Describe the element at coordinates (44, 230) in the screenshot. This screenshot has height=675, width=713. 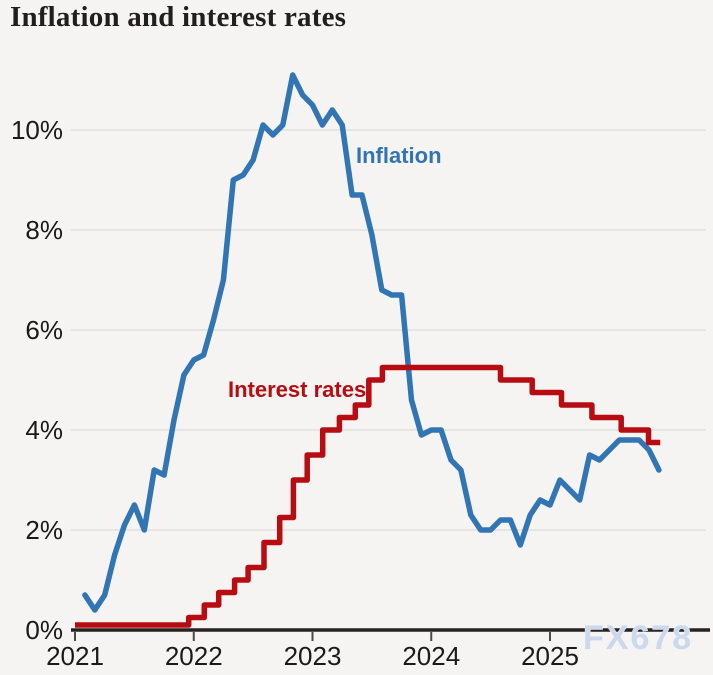
I see `y-tick-label: 8%` at that location.